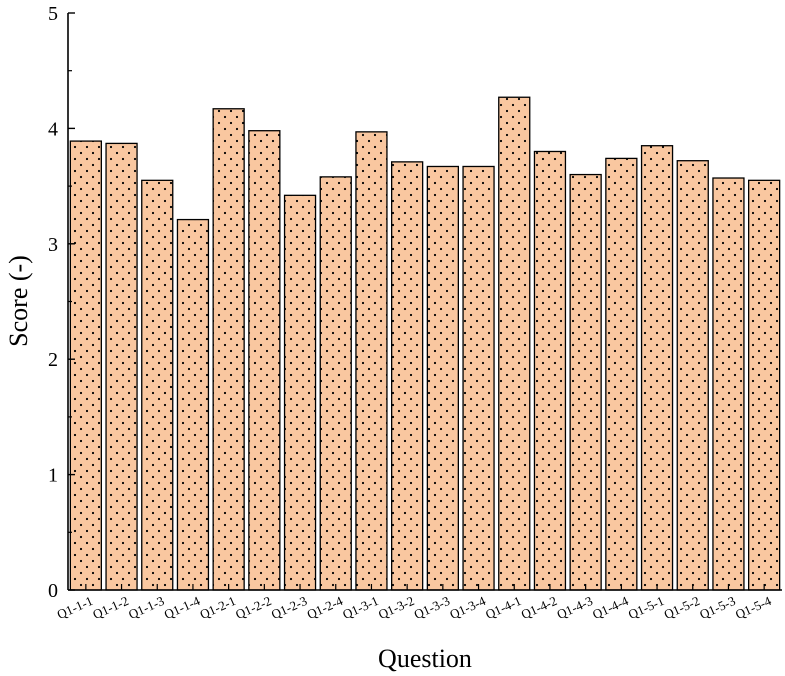 This screenshot has width=785, height=676. What do you see at coordinates (53, 360) in the screenshot?
I see `y-tick-label: 2` at bounding box center [53, 360].